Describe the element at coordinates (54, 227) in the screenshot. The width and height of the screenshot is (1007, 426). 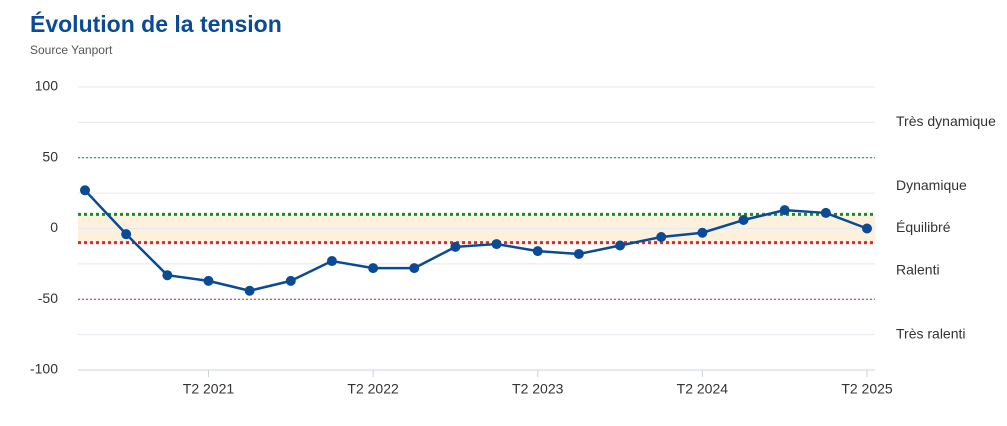
I see `y-tick-label: 0` at that location.